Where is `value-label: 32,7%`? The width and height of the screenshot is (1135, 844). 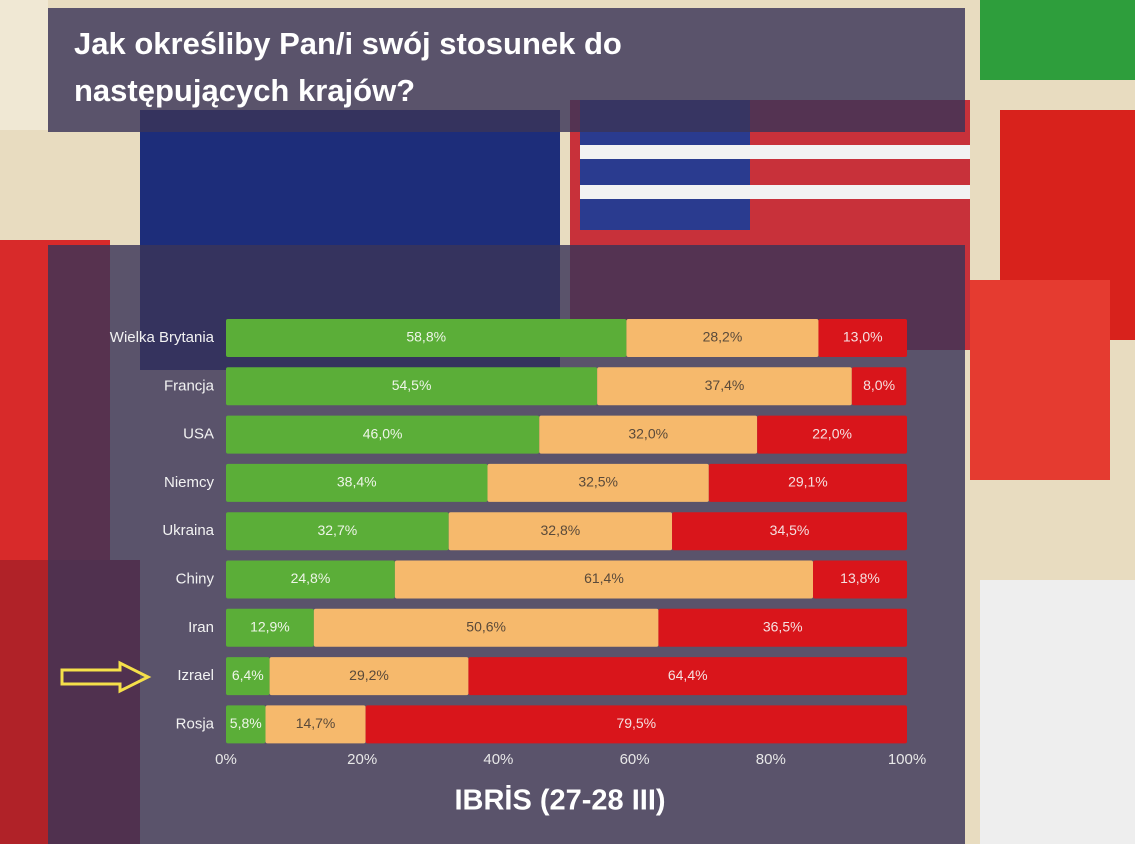 value-label: 32,7% is located at coordinates (337, 530).